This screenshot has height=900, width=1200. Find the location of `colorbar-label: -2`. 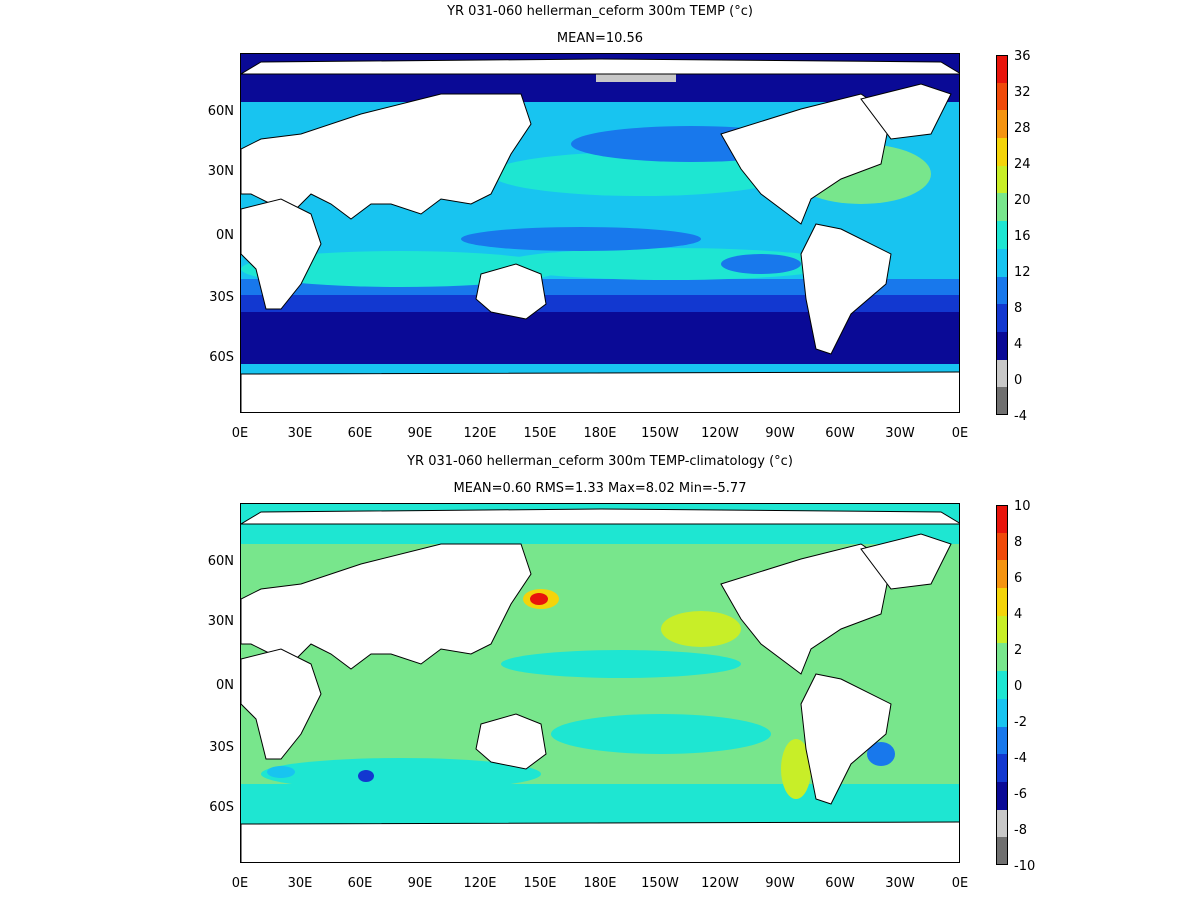

colorbar-label: -2 is located at coordinates (1020, 722).